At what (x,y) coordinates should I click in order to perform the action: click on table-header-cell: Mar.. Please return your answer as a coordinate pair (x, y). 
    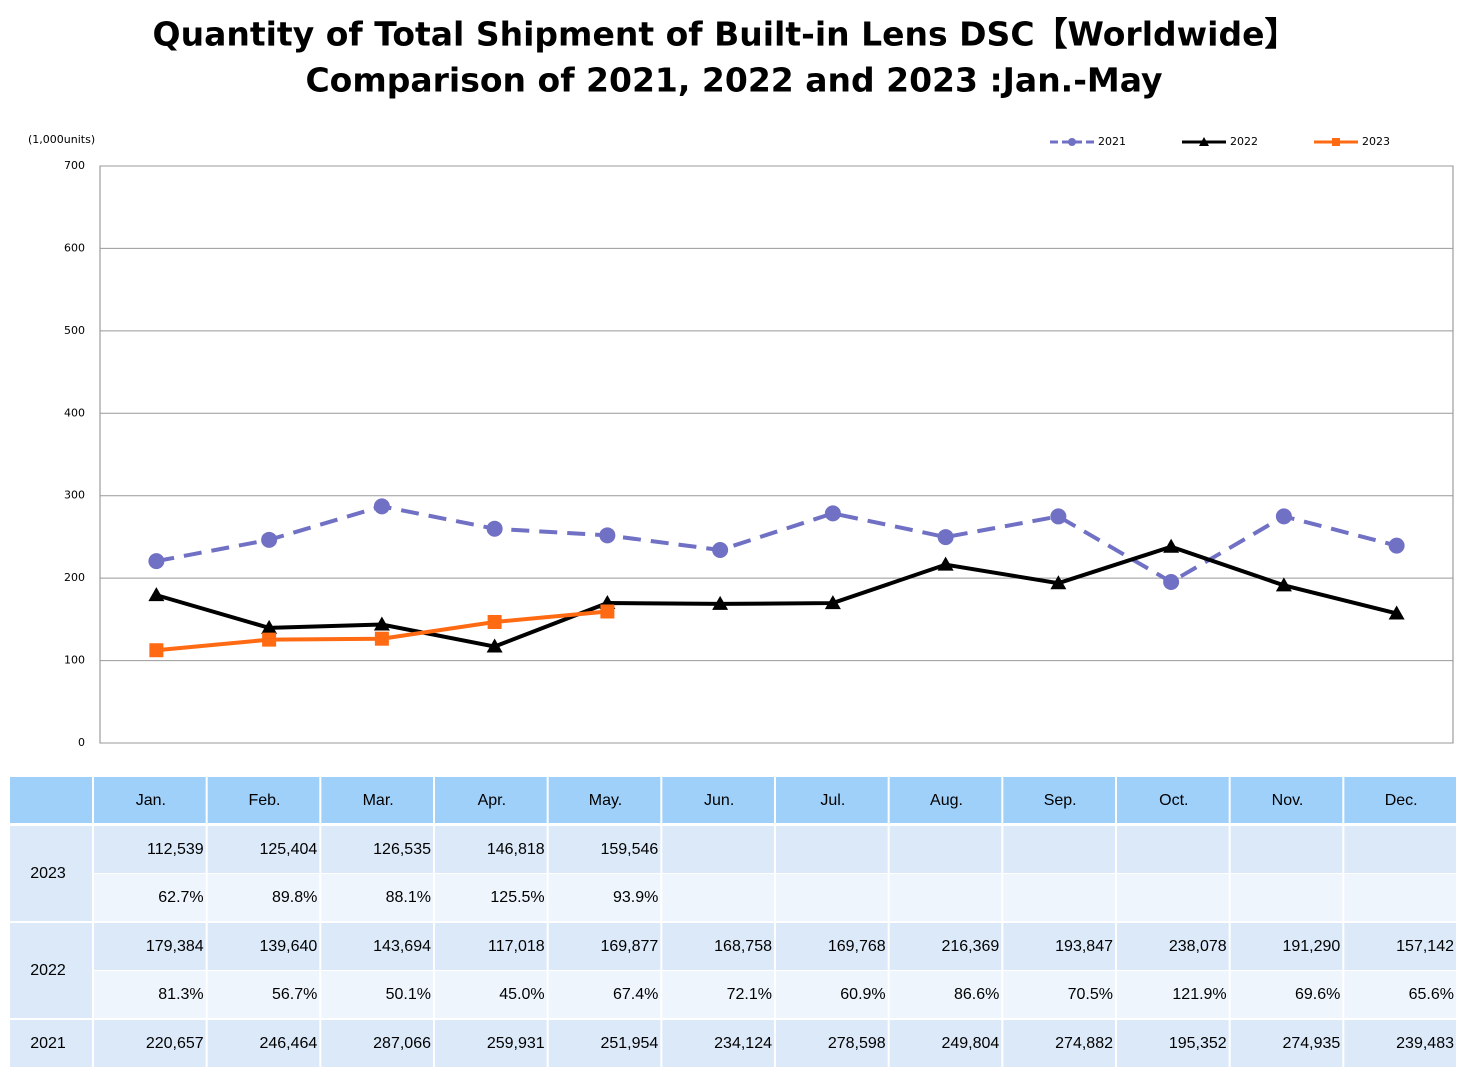
    Looking at the image, I should click on (378, 800).